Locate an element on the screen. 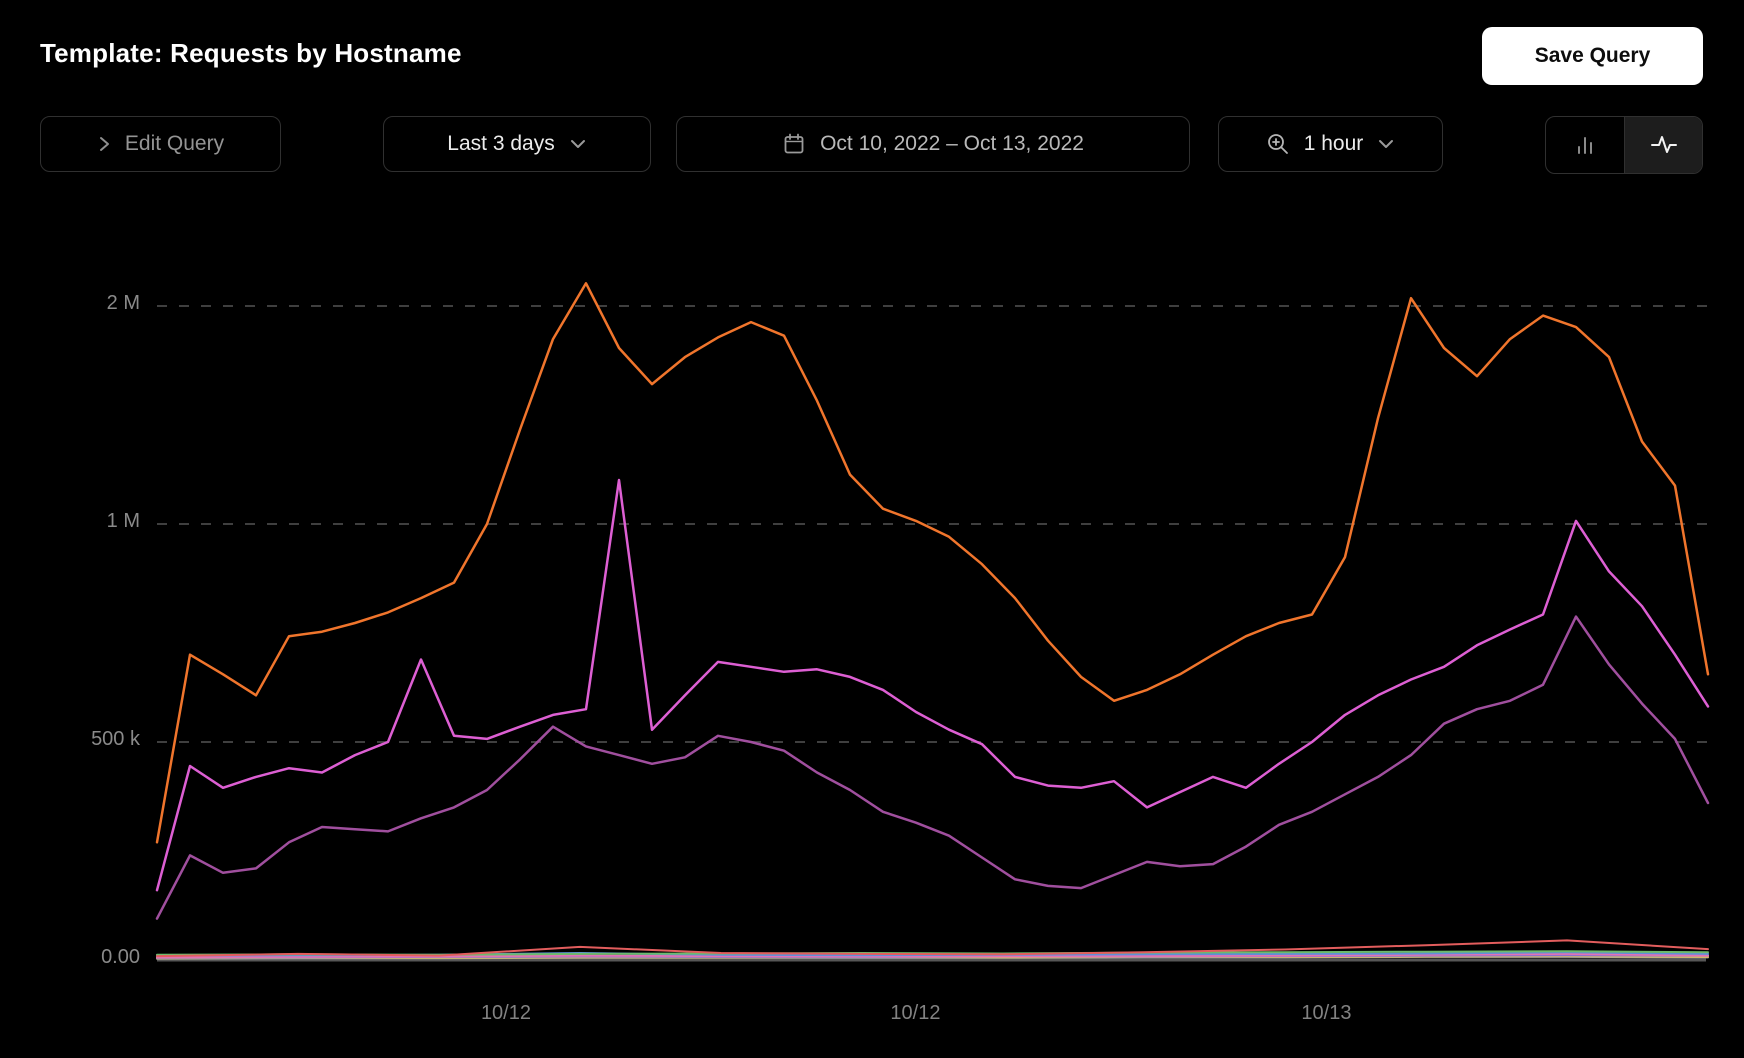  x-tick-label-3: 10/13 is located at coordinates (1326, 1013).